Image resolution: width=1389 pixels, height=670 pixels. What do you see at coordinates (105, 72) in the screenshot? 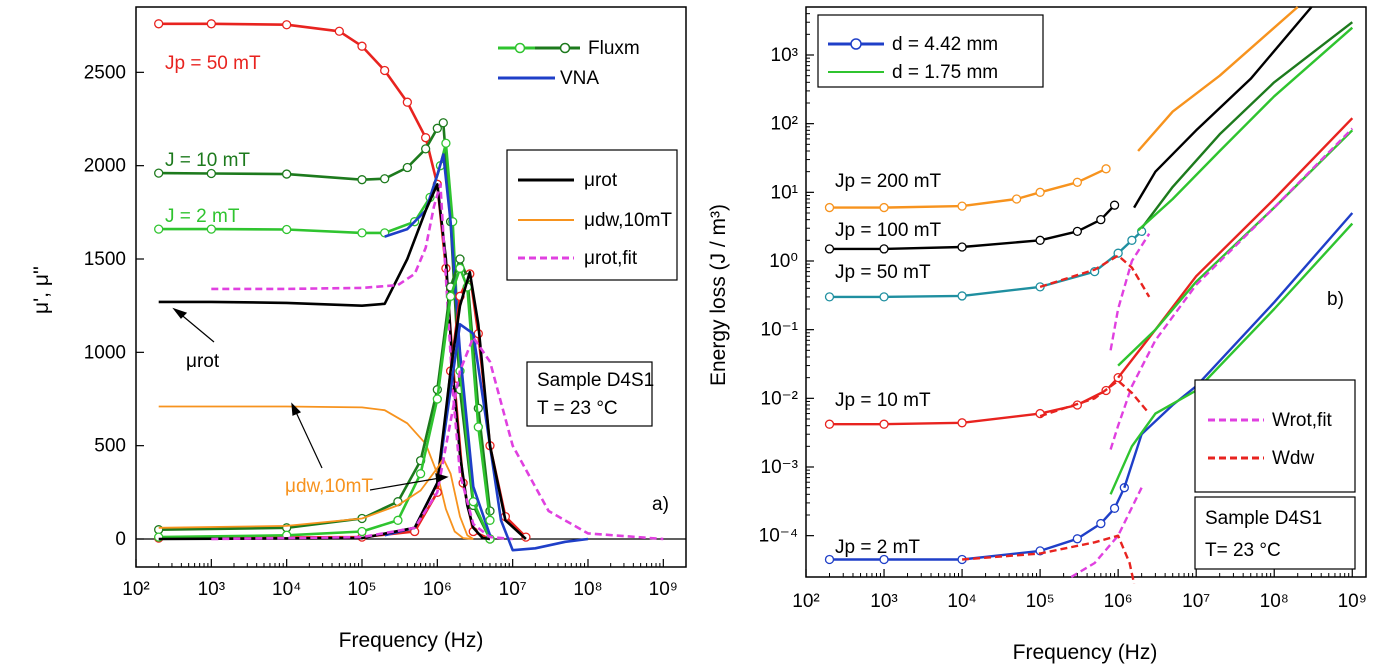
I see `y-tick-label-a: 2500` at bounding box center [105, 72].